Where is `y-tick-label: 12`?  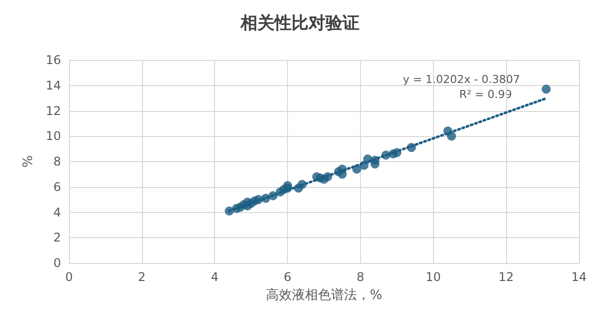
y-tick-label: 12 is located at coordinates (53, 111).